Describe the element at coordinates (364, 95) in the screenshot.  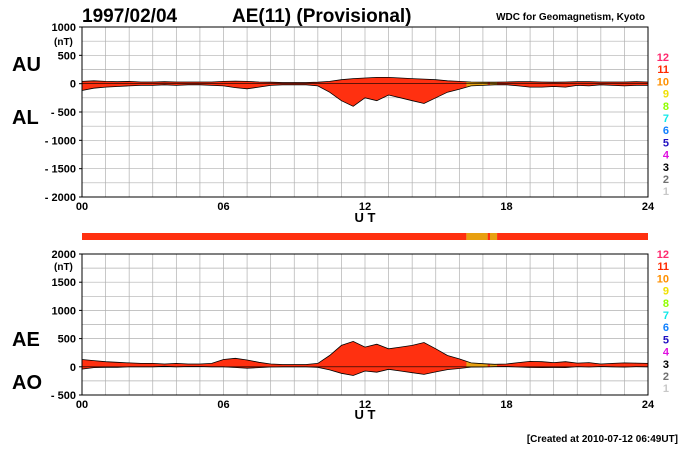
I see `series-line-al` at that location.